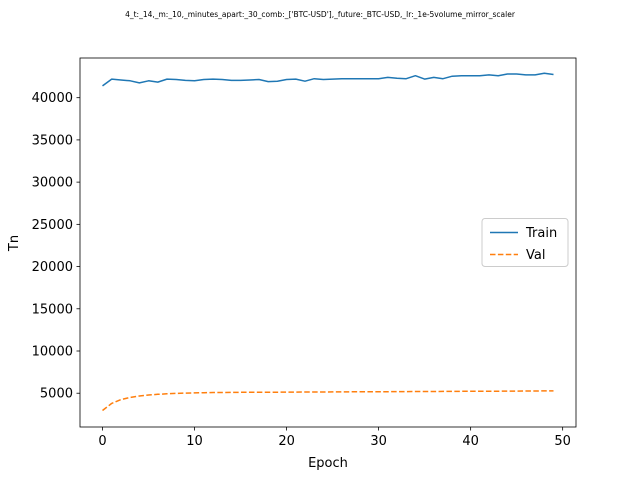  What do you see at coordinates (52, 225) in the screenshot?
I see `y-tick-label: 25000` at bounding box center [52, 225].